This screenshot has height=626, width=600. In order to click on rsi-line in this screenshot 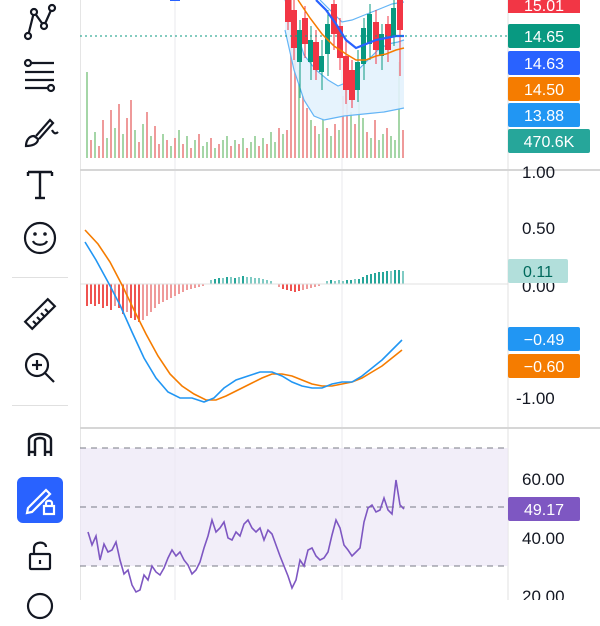, I will do `click(246, 536)`.